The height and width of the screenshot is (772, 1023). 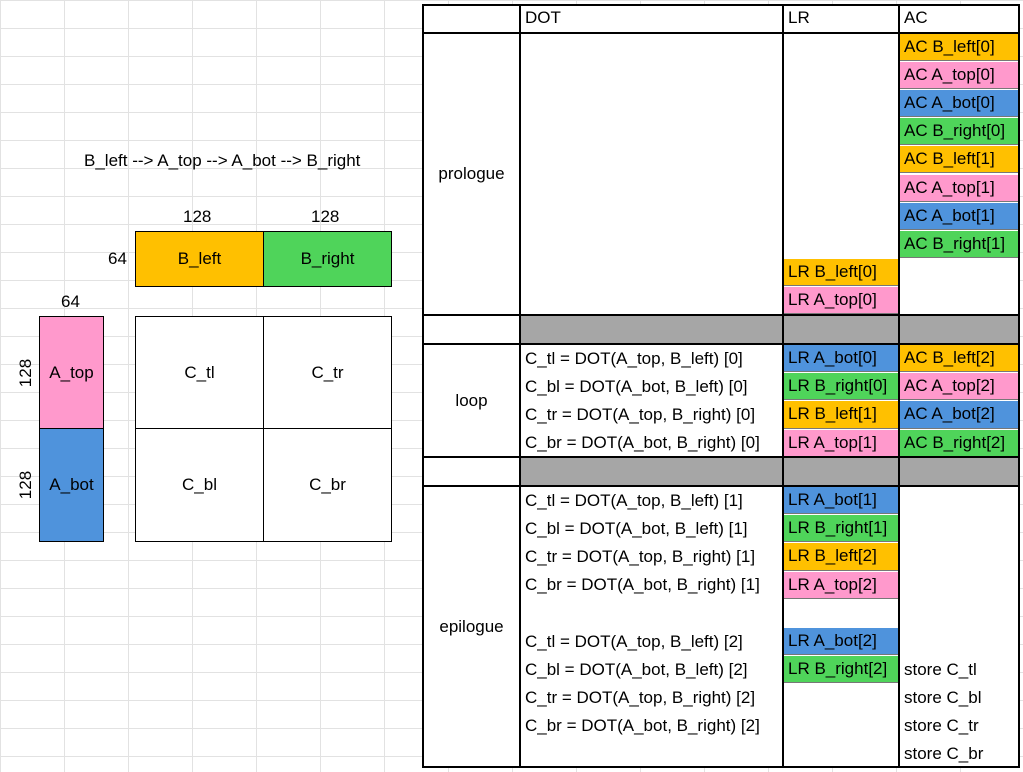 I want to click on epilogue-lr-cell: LR A_bot[2], so click(x=841, y=642).